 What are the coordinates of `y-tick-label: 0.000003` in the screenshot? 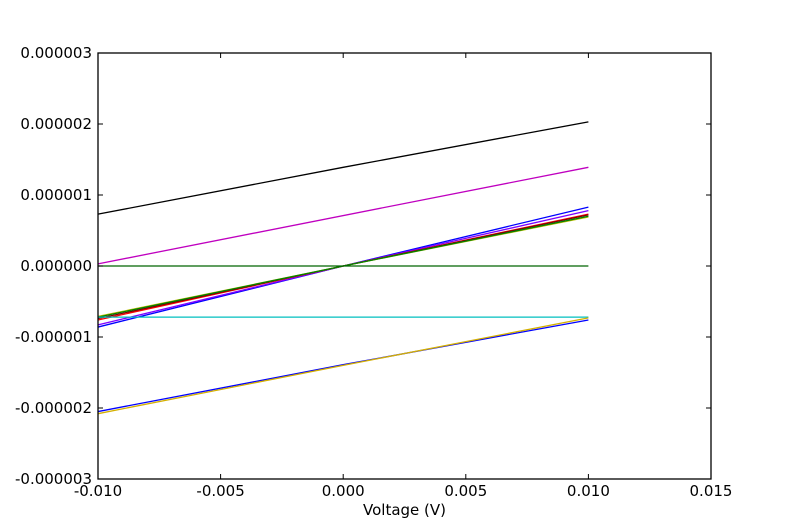 It's located at (56, 53).